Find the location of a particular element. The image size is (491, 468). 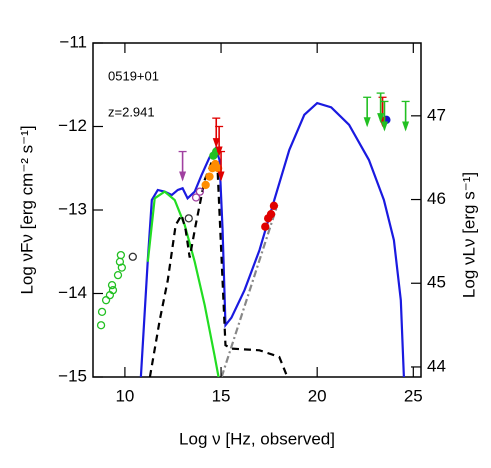

annotation: 0519+01 is located at coordinates (133, 75).